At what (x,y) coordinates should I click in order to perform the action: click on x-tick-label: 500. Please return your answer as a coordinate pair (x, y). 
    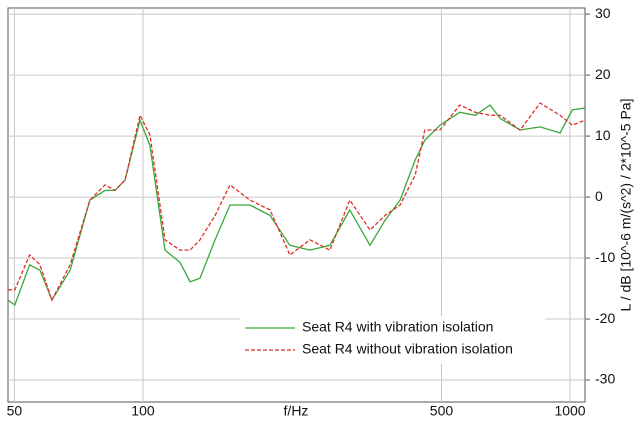
    Looking at the image, I should click on (442, 411).